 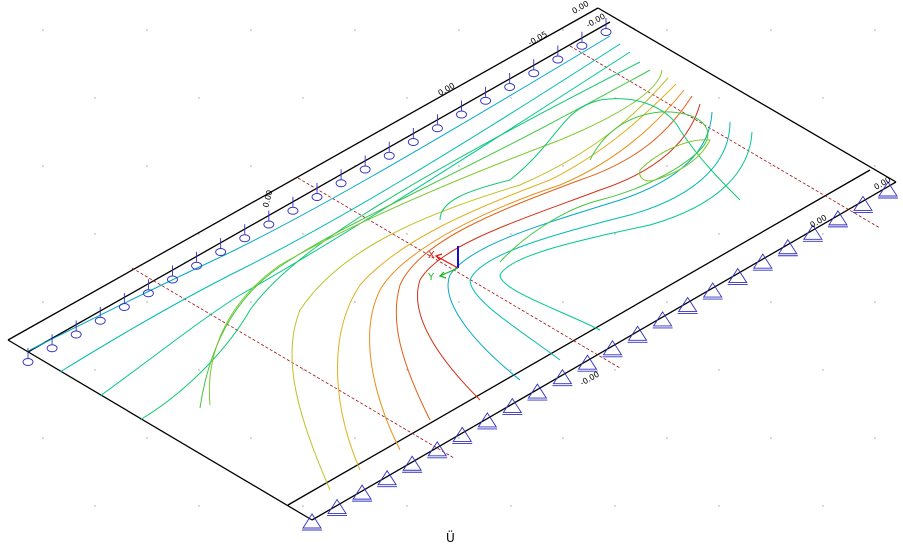 What do you see at coordinates (450, 535) in the screenshot?
I see `bottom-mark: Ü` at bounding box center [450, 535].